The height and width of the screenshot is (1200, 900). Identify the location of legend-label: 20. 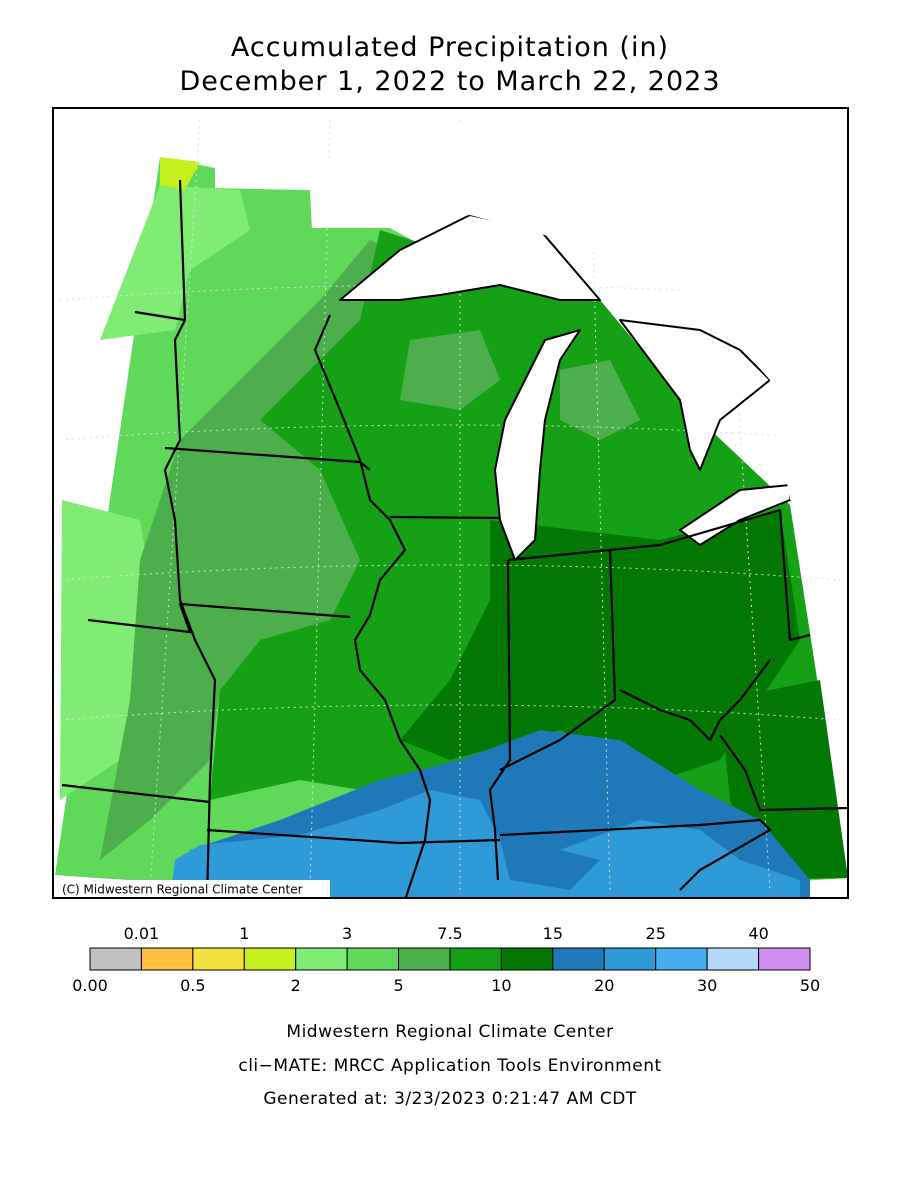
(604, 985).